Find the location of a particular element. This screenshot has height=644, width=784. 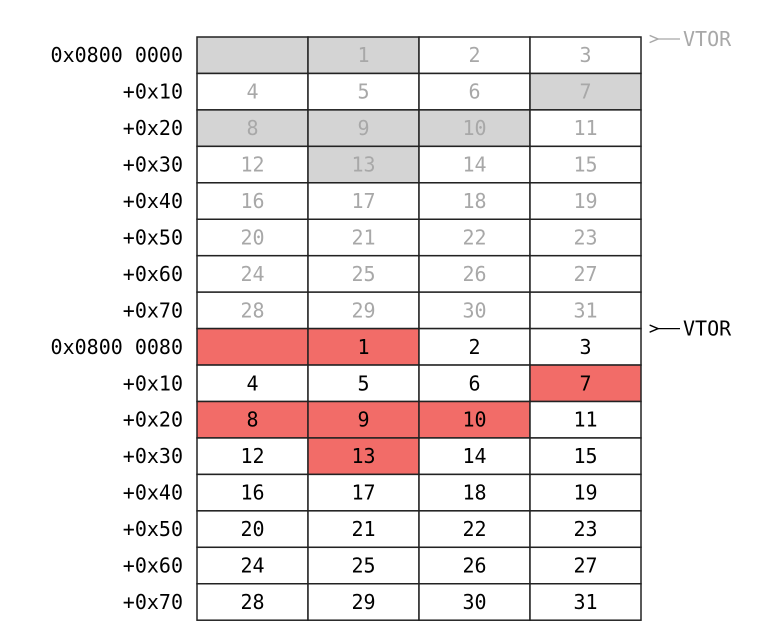

row-label: 0x0800 0000 is located at coordinates (117, 55).